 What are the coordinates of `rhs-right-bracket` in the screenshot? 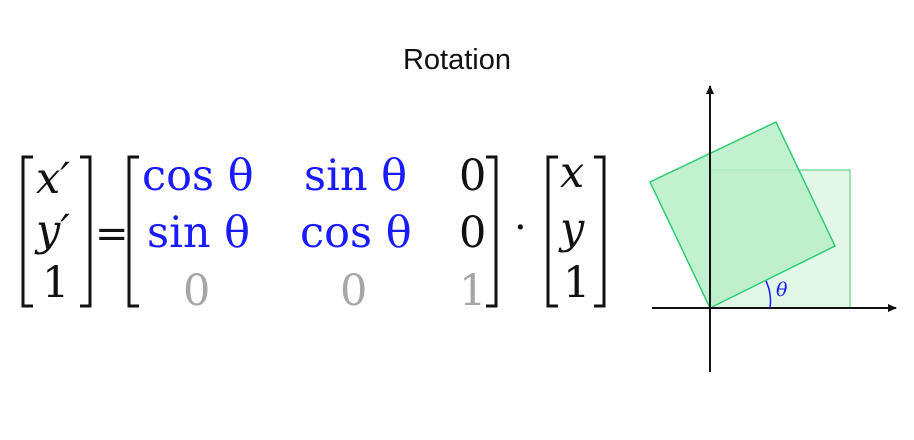 It's located at (600, 231).